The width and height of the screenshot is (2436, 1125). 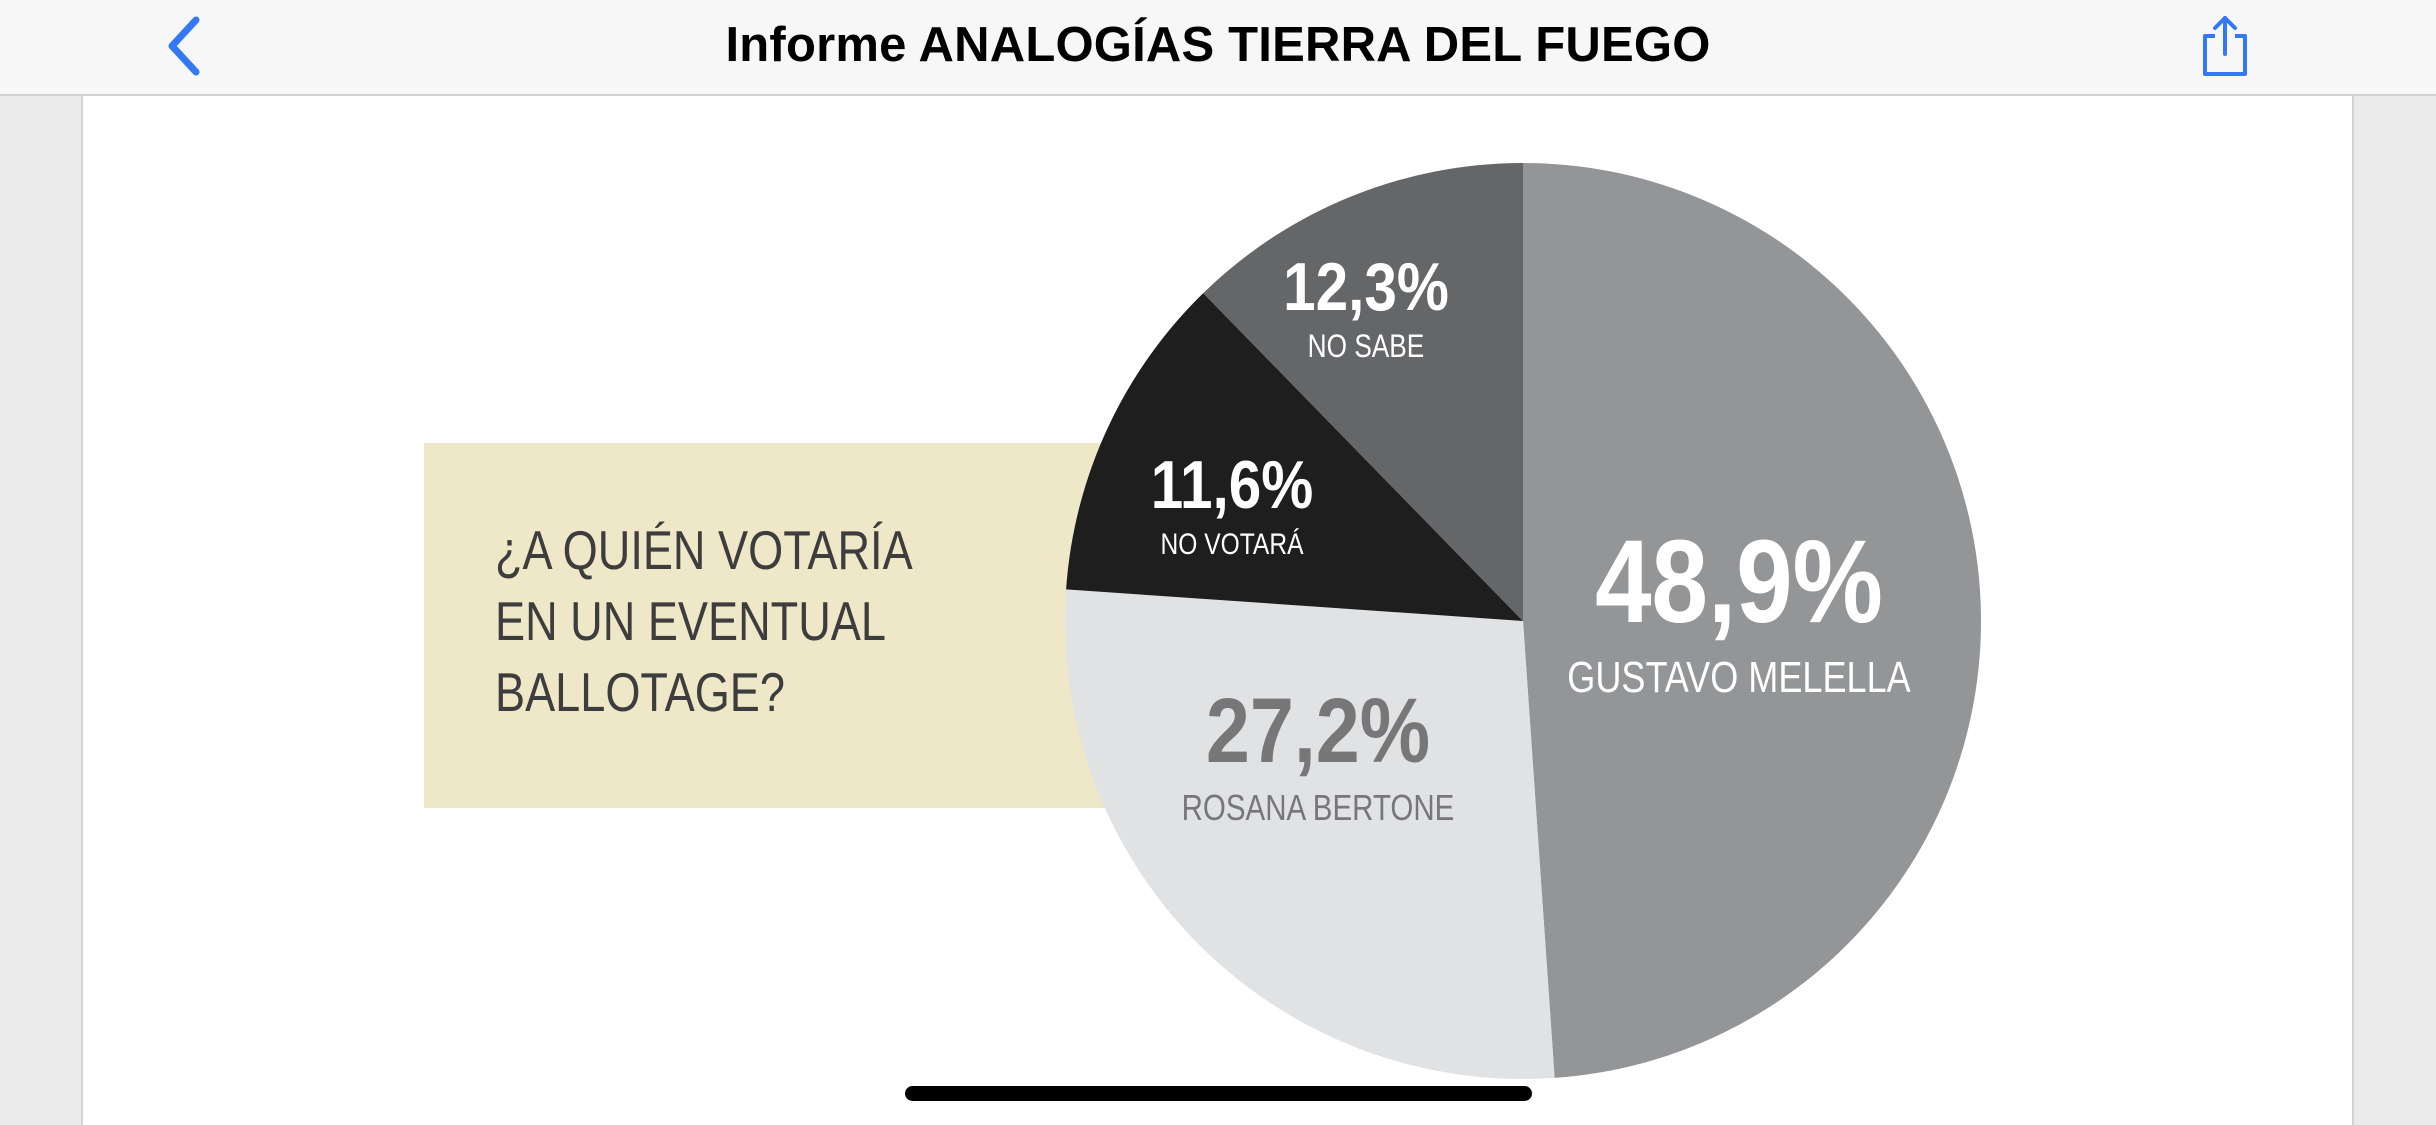 What do you see at coordinates (1366, 287) in the screenshot?
I see `data-label-value-no-sabe: 12,3%` at bounding box center [1366, 287].